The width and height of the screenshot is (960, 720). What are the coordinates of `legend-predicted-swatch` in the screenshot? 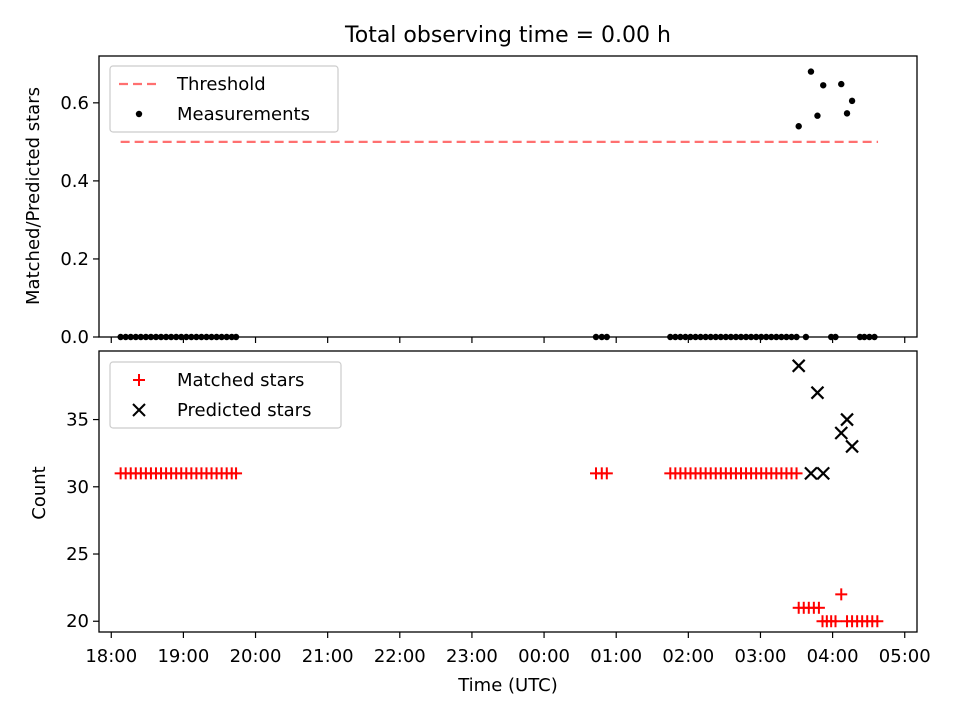 It's located at (139, 410).